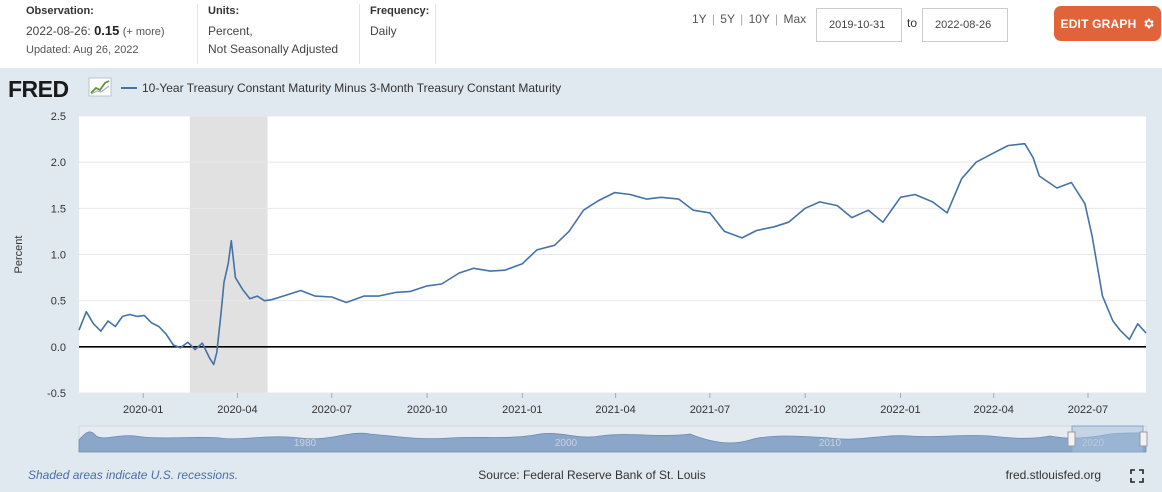 This screenshot has height=492, width=1162. What do you see at coordinates (1148, 23) in the screenshot?
I see `gear-icon` at bounding box center [1148, 23].